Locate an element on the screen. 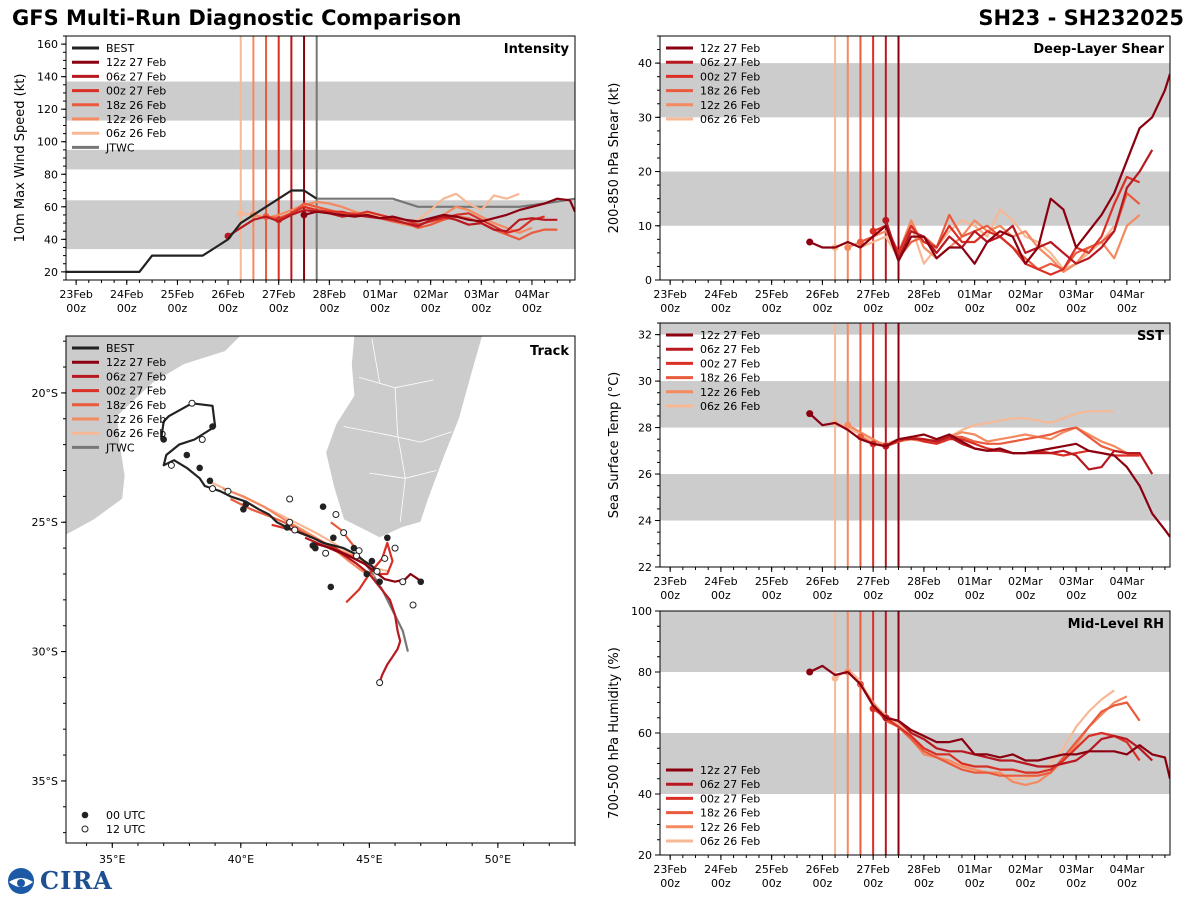 The image size is (1200, 900). track-legend-label: 12z 26 Feb is located at coordinates (136, 419).